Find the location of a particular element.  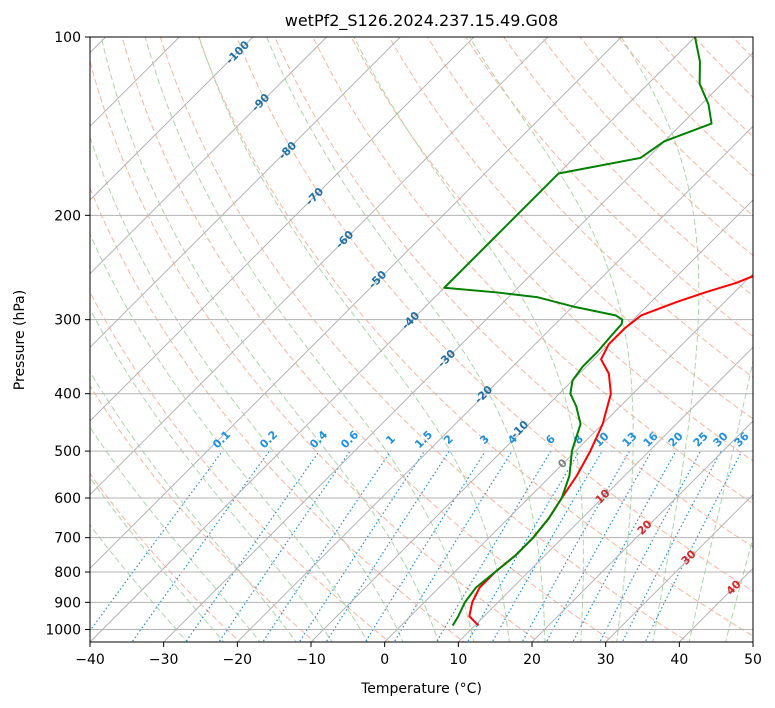

mixing-ratio-label: 0.4 is located at coordinates (318, 439).